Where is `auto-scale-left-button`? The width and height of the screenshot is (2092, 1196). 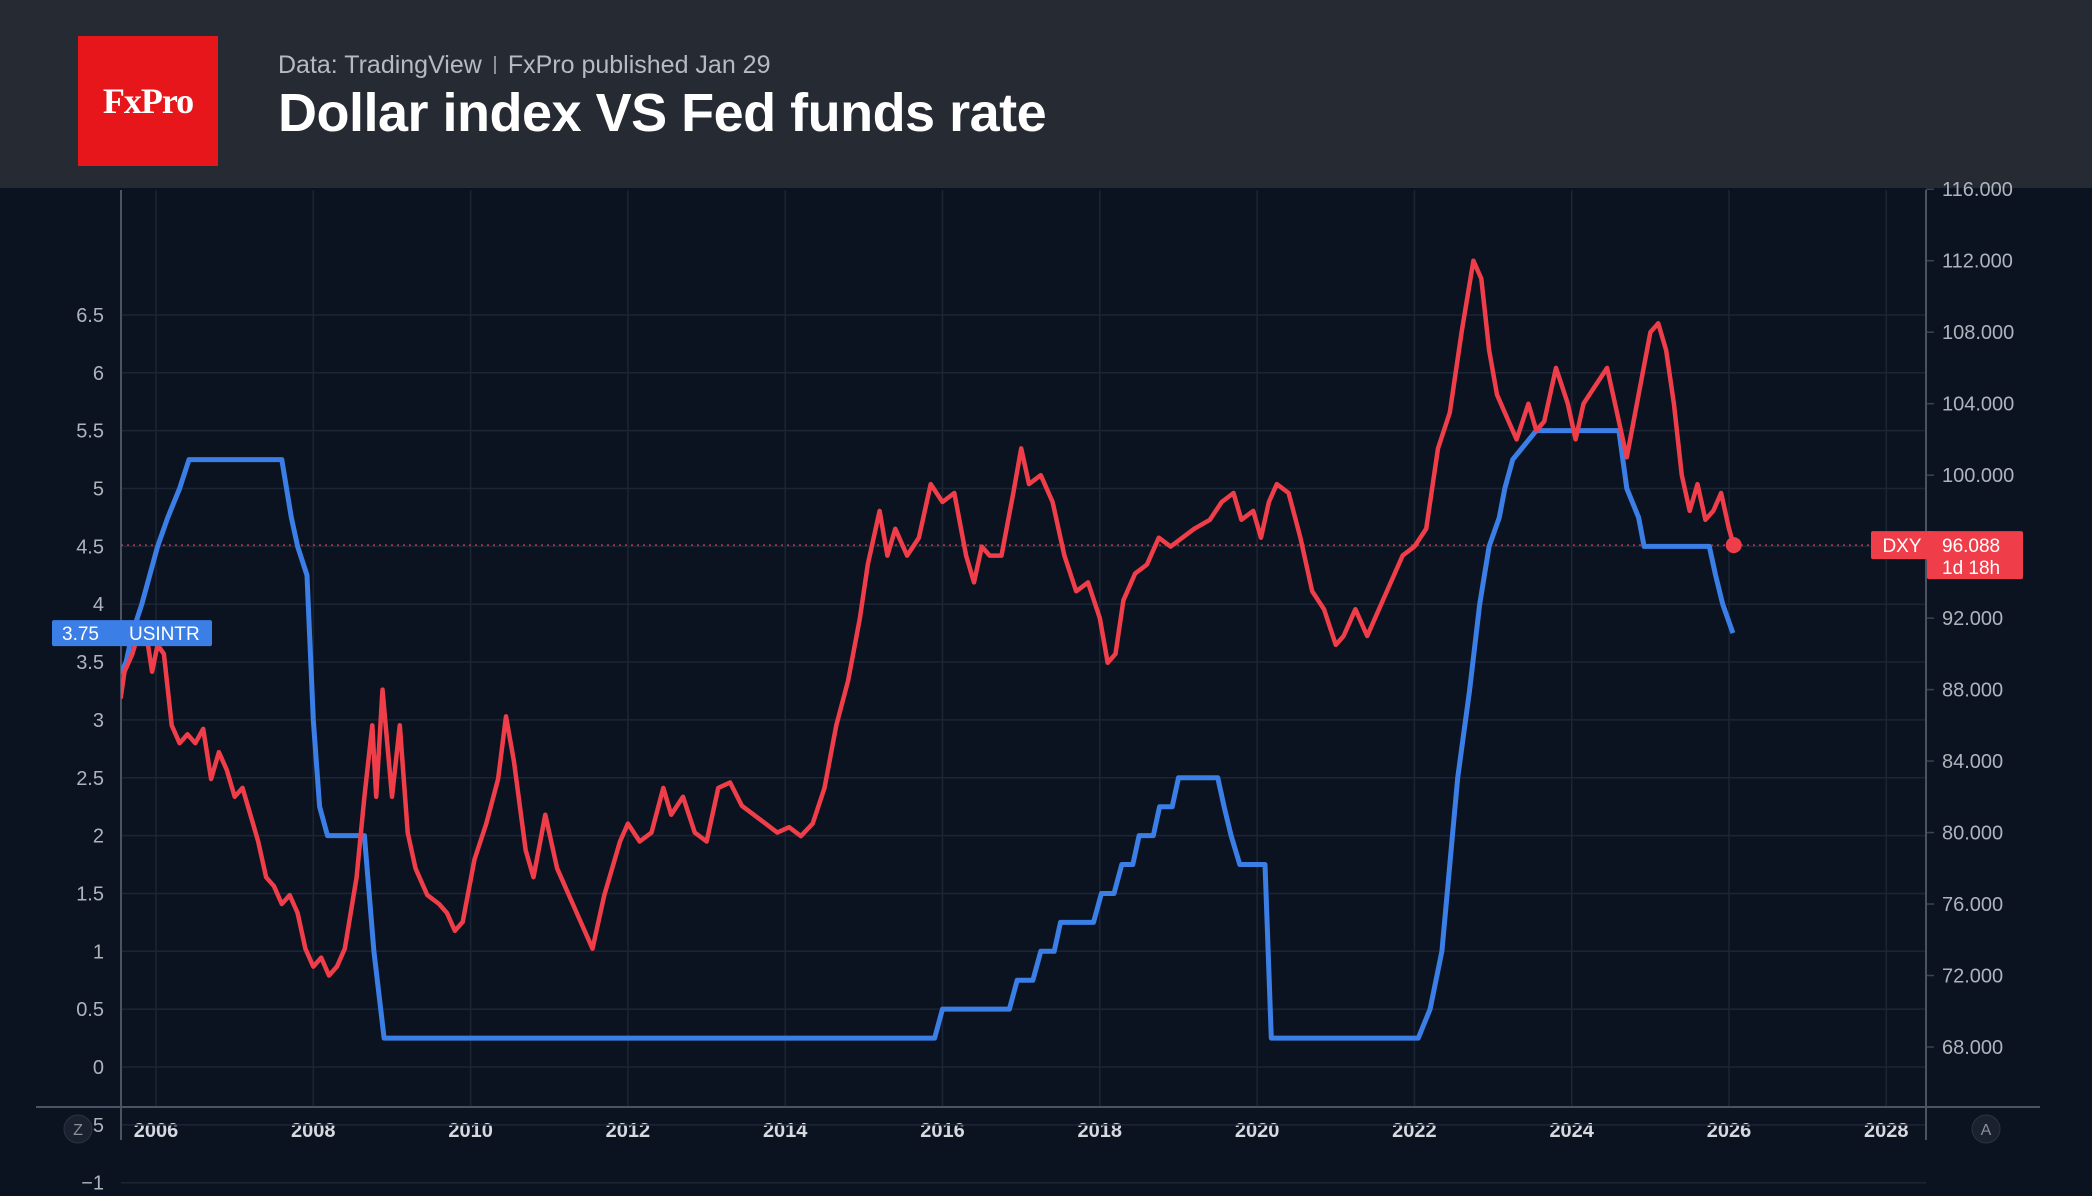
auto-scale-left-button is located at coordinates (78, 1129).